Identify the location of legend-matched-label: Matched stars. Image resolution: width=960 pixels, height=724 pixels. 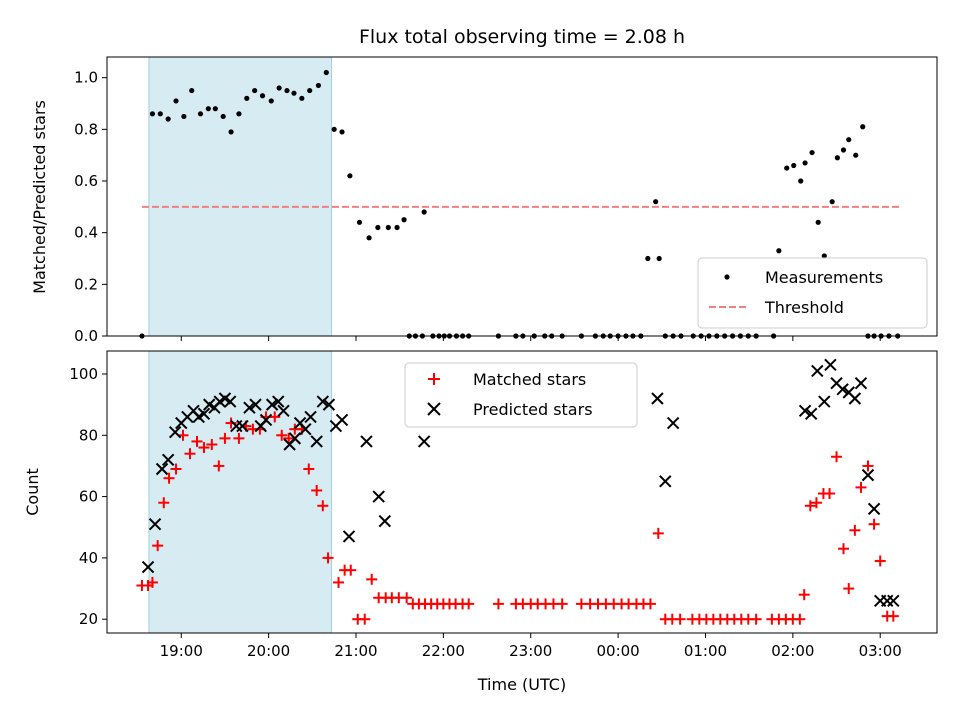
(529, 379).